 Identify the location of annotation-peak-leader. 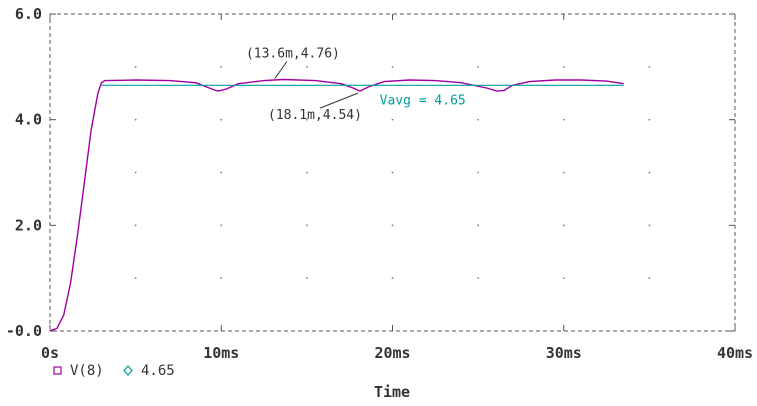
(281, 70).